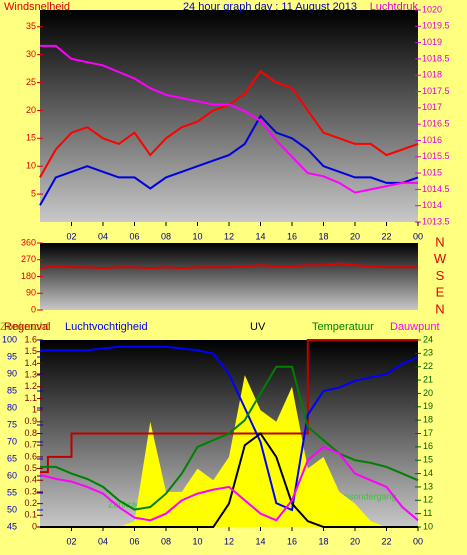 The image size is (467, 555). Describe the element at coordinates (270, 7) in the screenshot. I see `chart-title: 24 hour graph day : 11 August 2013` at that location.